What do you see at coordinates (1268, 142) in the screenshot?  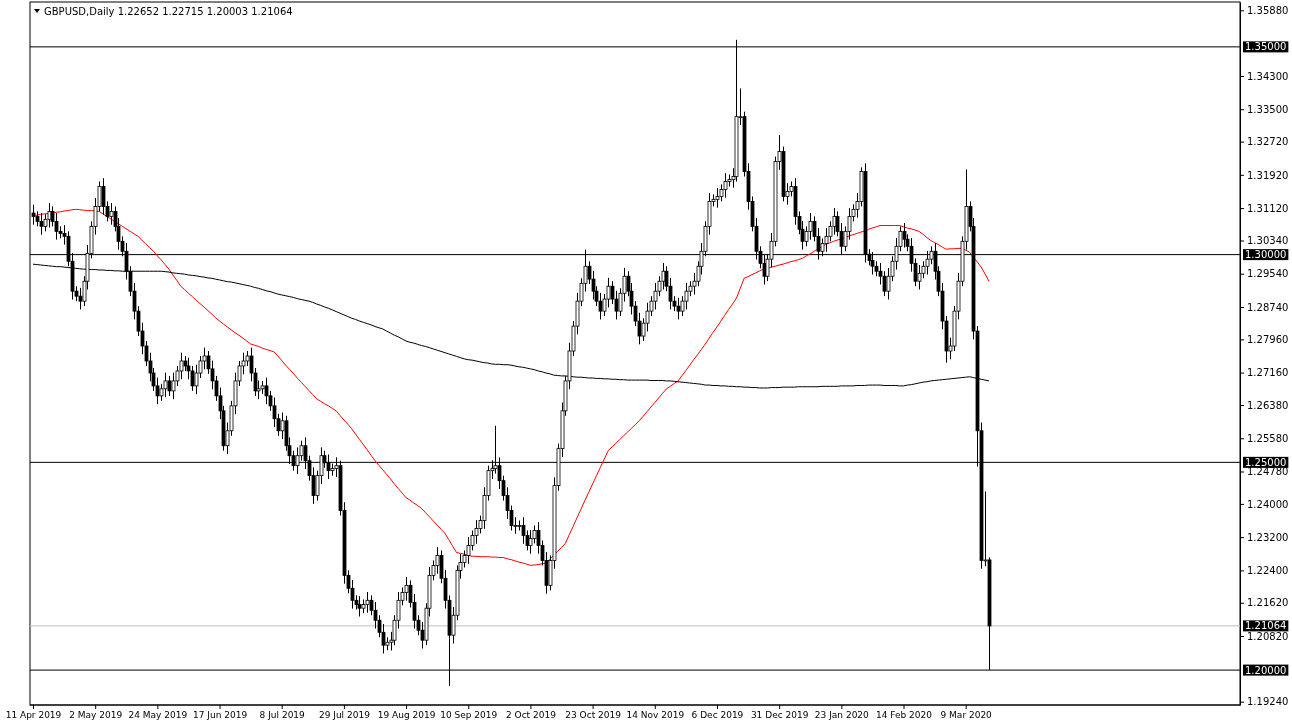 I see `y-tick-label: 1.32720` at bounding box center [1268, 142].